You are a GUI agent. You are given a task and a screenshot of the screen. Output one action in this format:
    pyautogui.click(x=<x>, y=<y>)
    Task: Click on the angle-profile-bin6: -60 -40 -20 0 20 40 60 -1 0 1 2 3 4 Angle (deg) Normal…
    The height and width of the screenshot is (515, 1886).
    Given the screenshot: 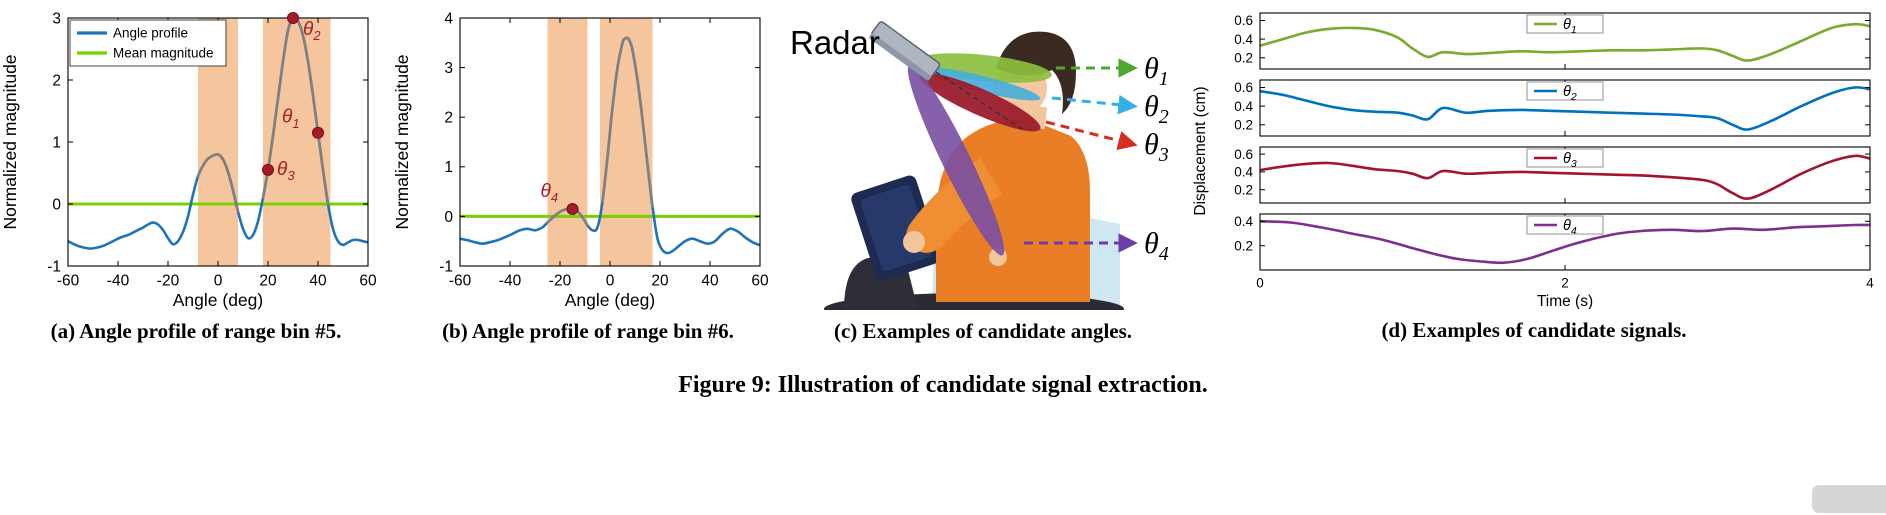 What is the action you would take?
    pyautogui.click(x=580, y=160)
    